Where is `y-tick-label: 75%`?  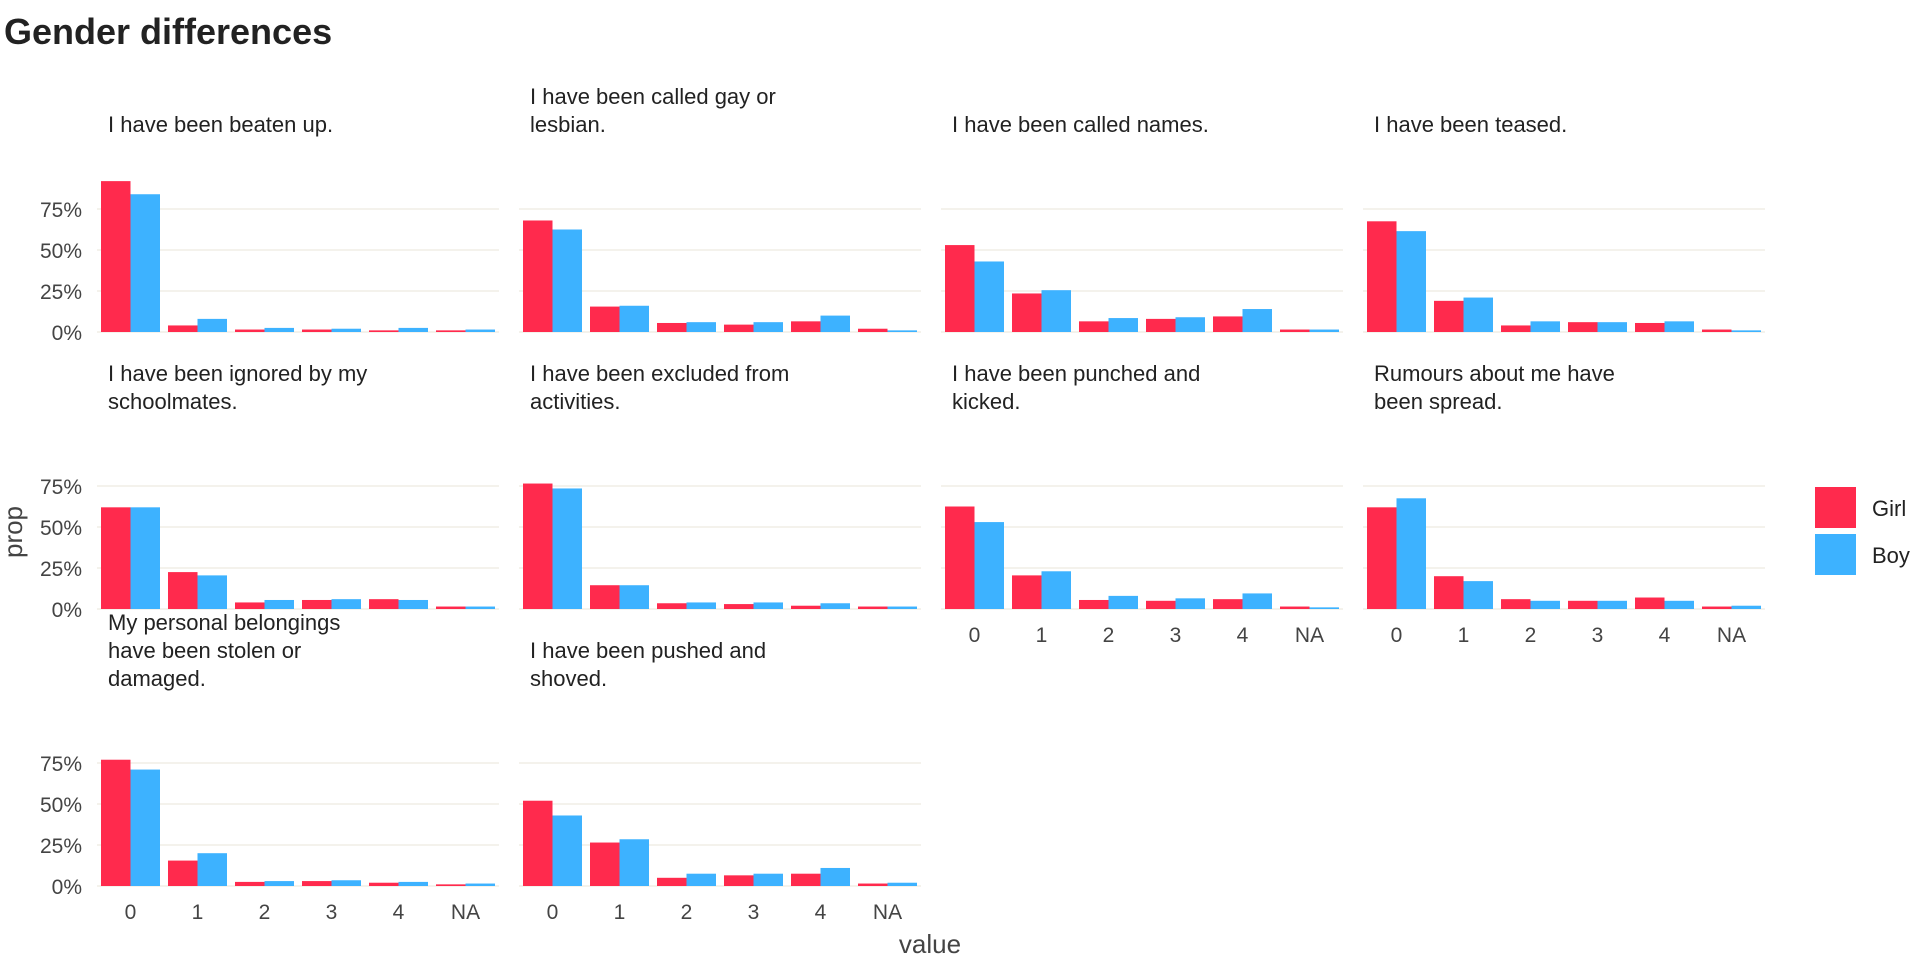 y-tick-label: 75% is located at coordinates (61, 210).